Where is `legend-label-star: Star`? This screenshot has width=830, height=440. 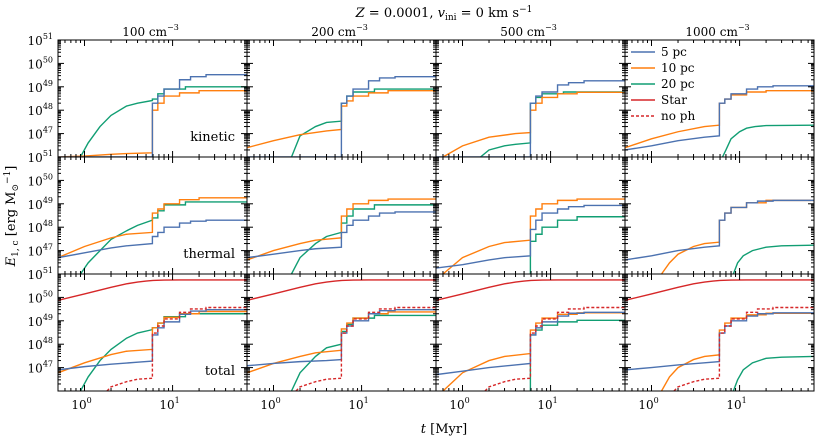
legend-label-star: Star is located at coordinates (674, 100).